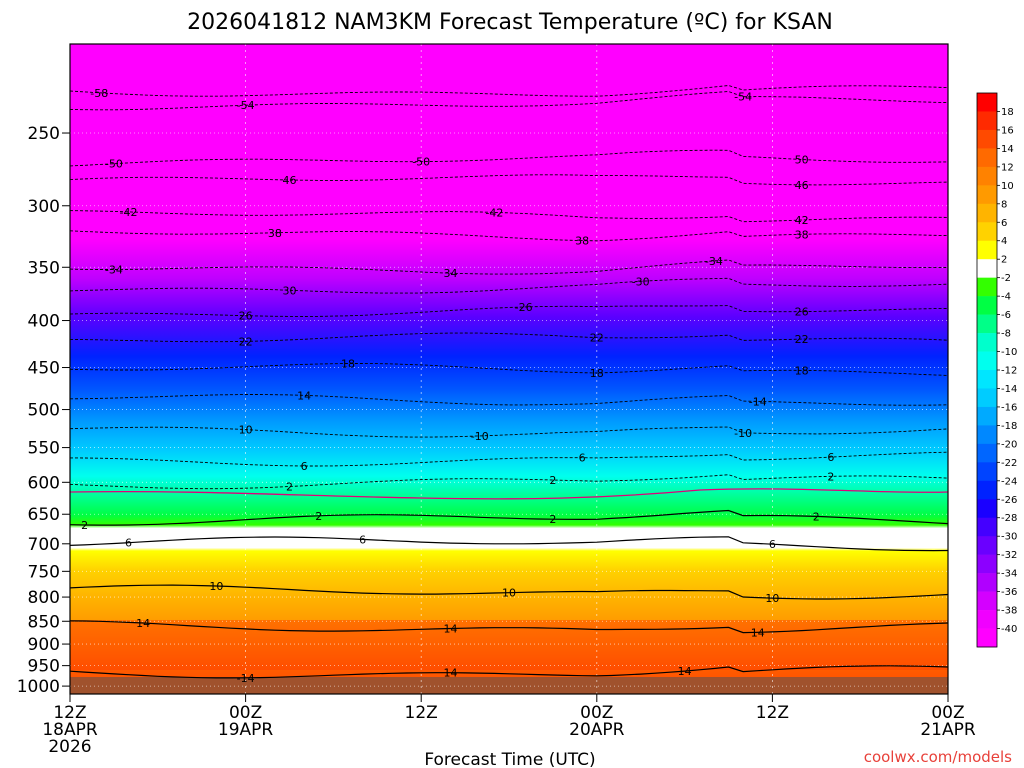  Describe the element at coordinates (938, 757) in the screenshot. I see `credit-link: coolwx.com/models` at that location.